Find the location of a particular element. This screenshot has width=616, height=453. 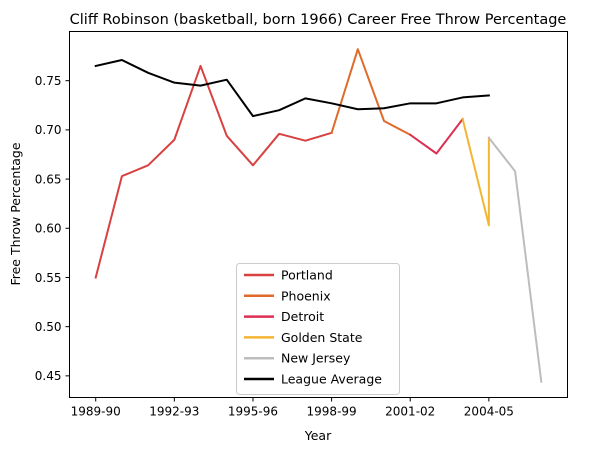

x-tick-label: 1989-90 is located at coordinates (96, 412).